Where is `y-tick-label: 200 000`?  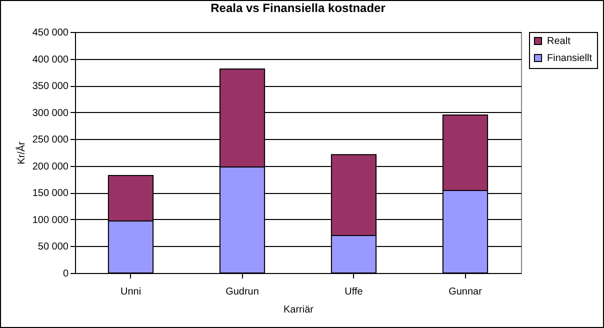
y-tick-label: 200 000 is located at coordinates (50, 166).